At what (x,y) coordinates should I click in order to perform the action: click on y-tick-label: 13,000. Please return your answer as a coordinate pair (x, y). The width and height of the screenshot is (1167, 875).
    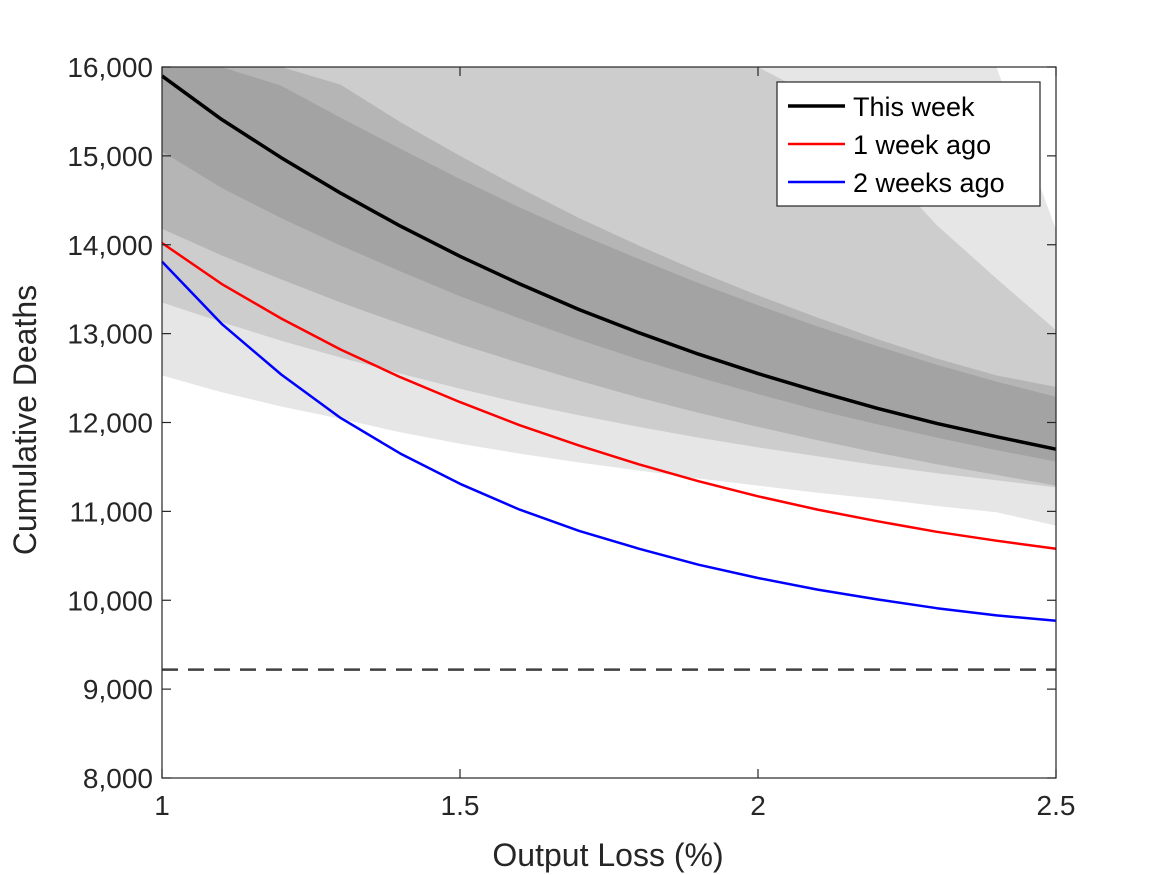
    Looking at the image, I should click on (110, 334).